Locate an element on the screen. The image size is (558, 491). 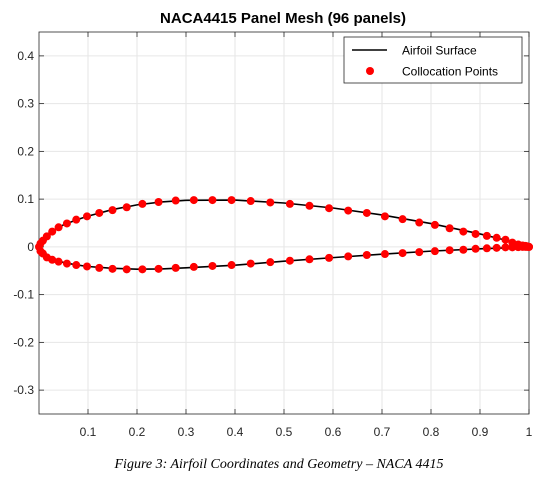
x-tick-label: 0.8 is located at coordinates (431, 432).